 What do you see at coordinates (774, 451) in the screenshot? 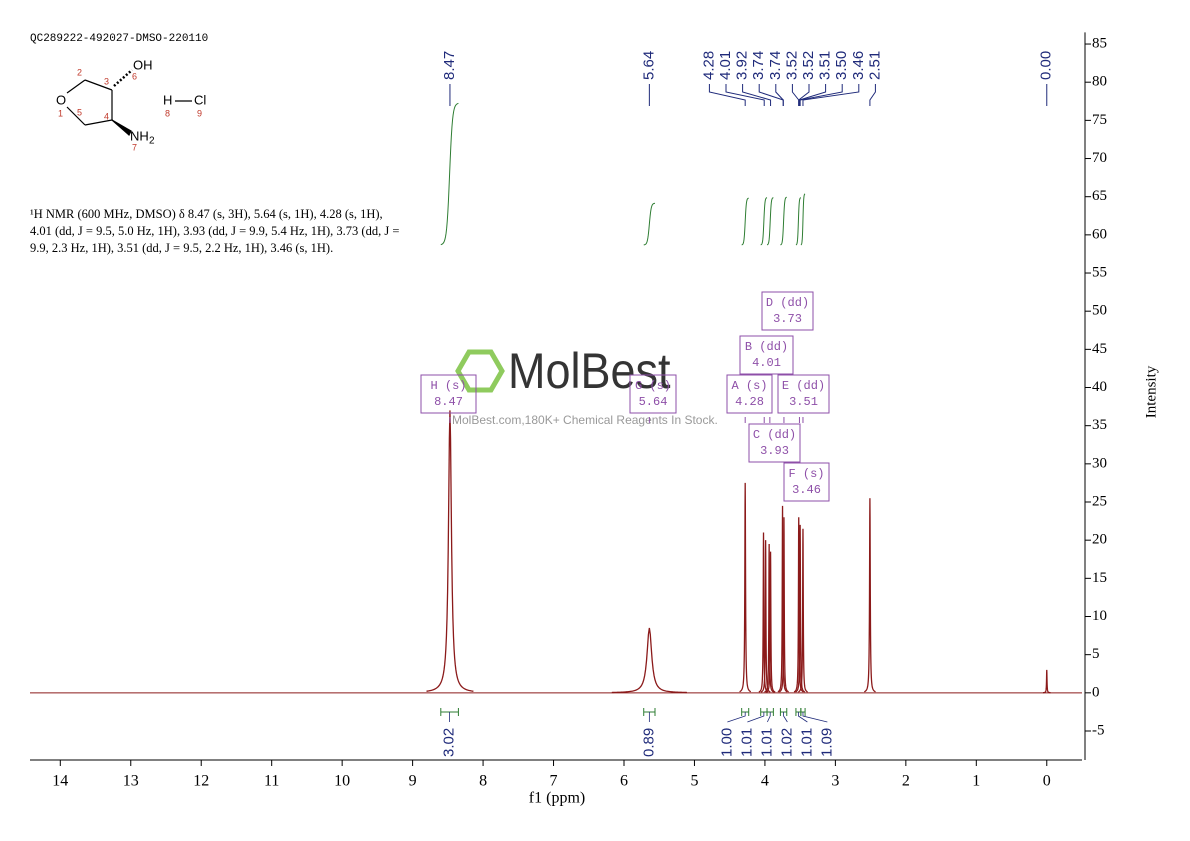
I see `multiplet-shift: 3.93` at bounding box center [774, 451].